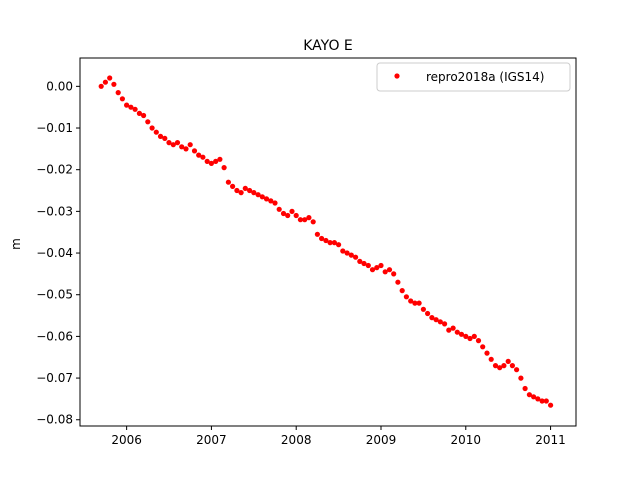 Image resolution: width=640 pixels, height=480 pixels. I want to click on y-tick-label: −0.03, so click(54, 211).